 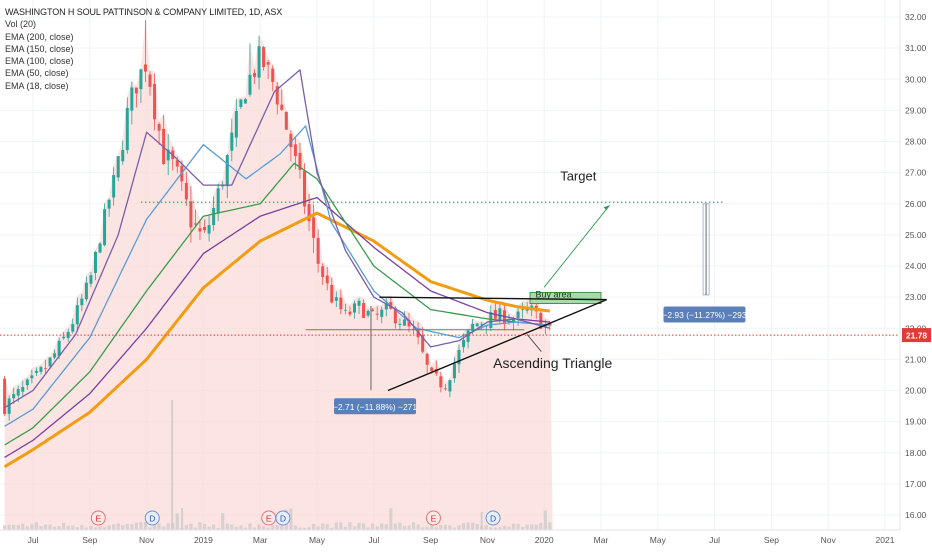 I want to click on y-tick-label: 16.00, so click(x=916, y=515).